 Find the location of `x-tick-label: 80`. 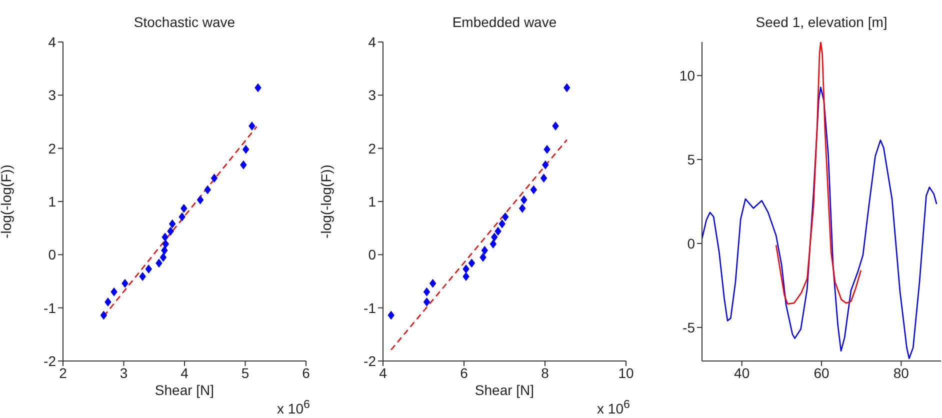

x-tick-label: 80 is located at coordinates (901, 372).